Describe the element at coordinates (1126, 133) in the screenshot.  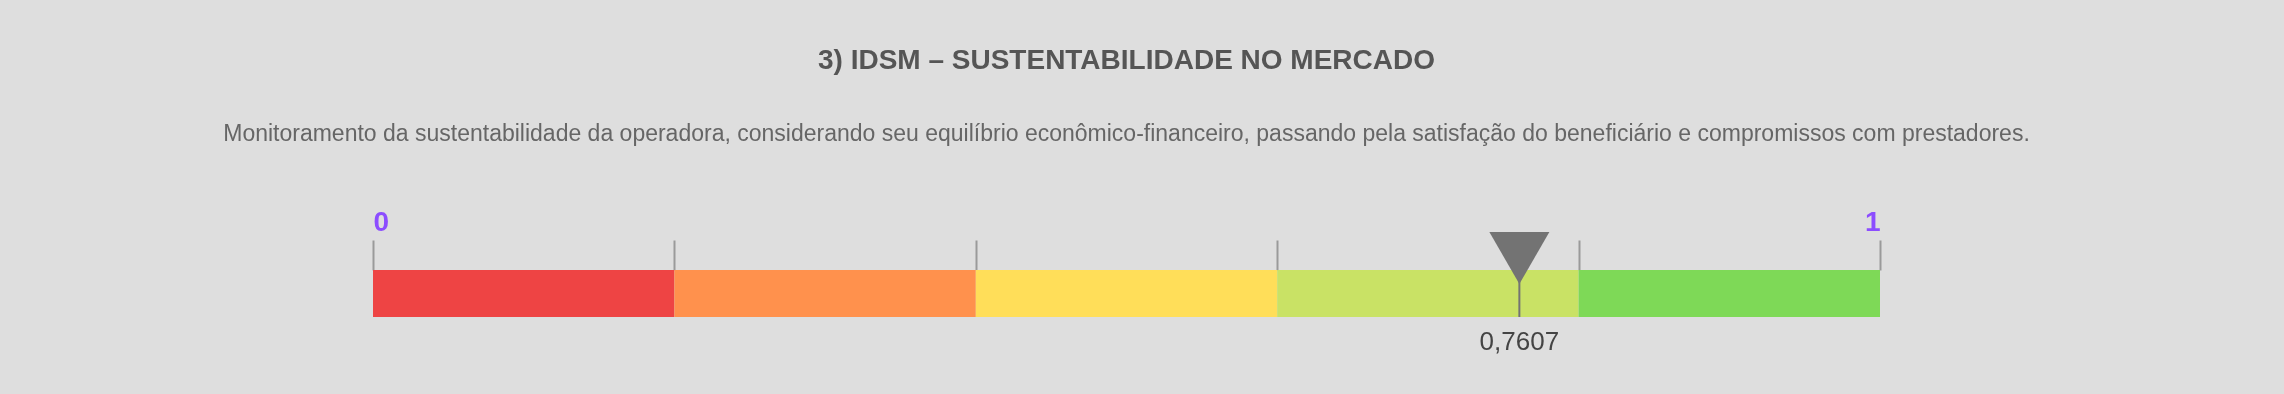
I see `chart-subtitle: Monitoramento da sustentabilidade da operadora, considerando seu equilíbrio econômico-financeiro, passando pela satisfação do beneficiário e compromissos com prestadores.` at that location.